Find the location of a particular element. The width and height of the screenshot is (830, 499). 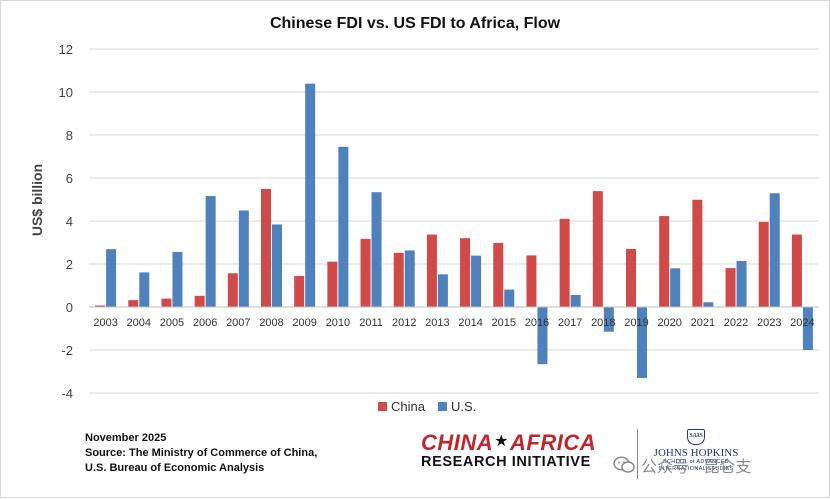

x-tick-label: 2014 is located at coordinates (470, 323).